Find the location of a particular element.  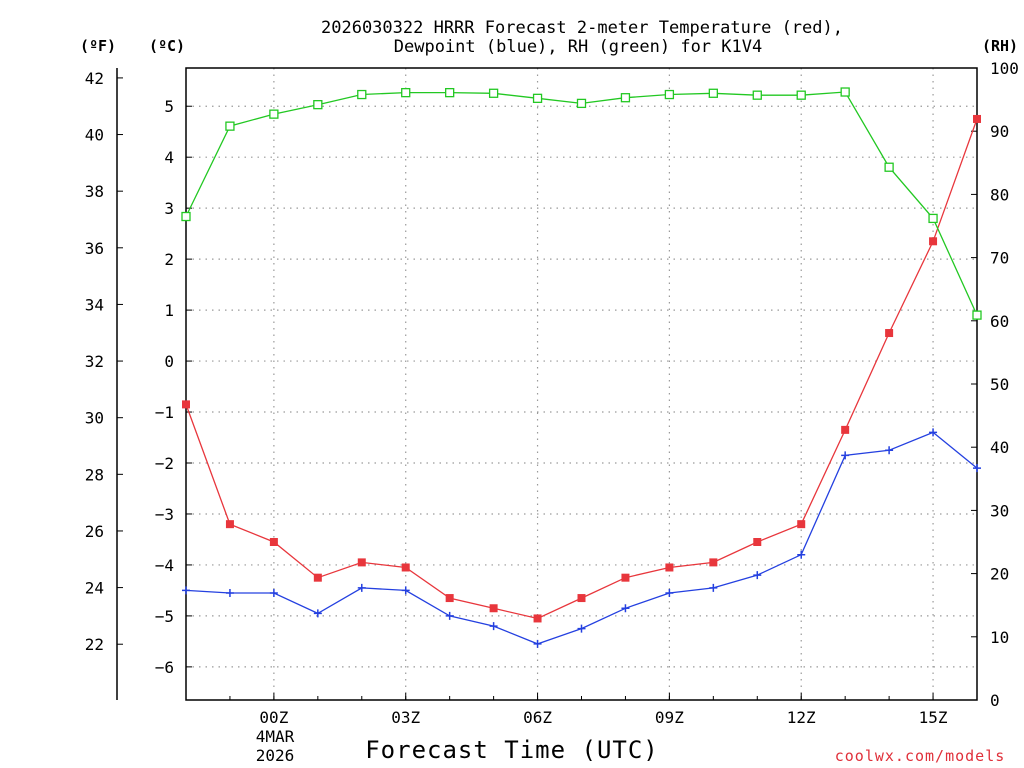

x-tick-label: 00Z is located at coordinates (273, 717).